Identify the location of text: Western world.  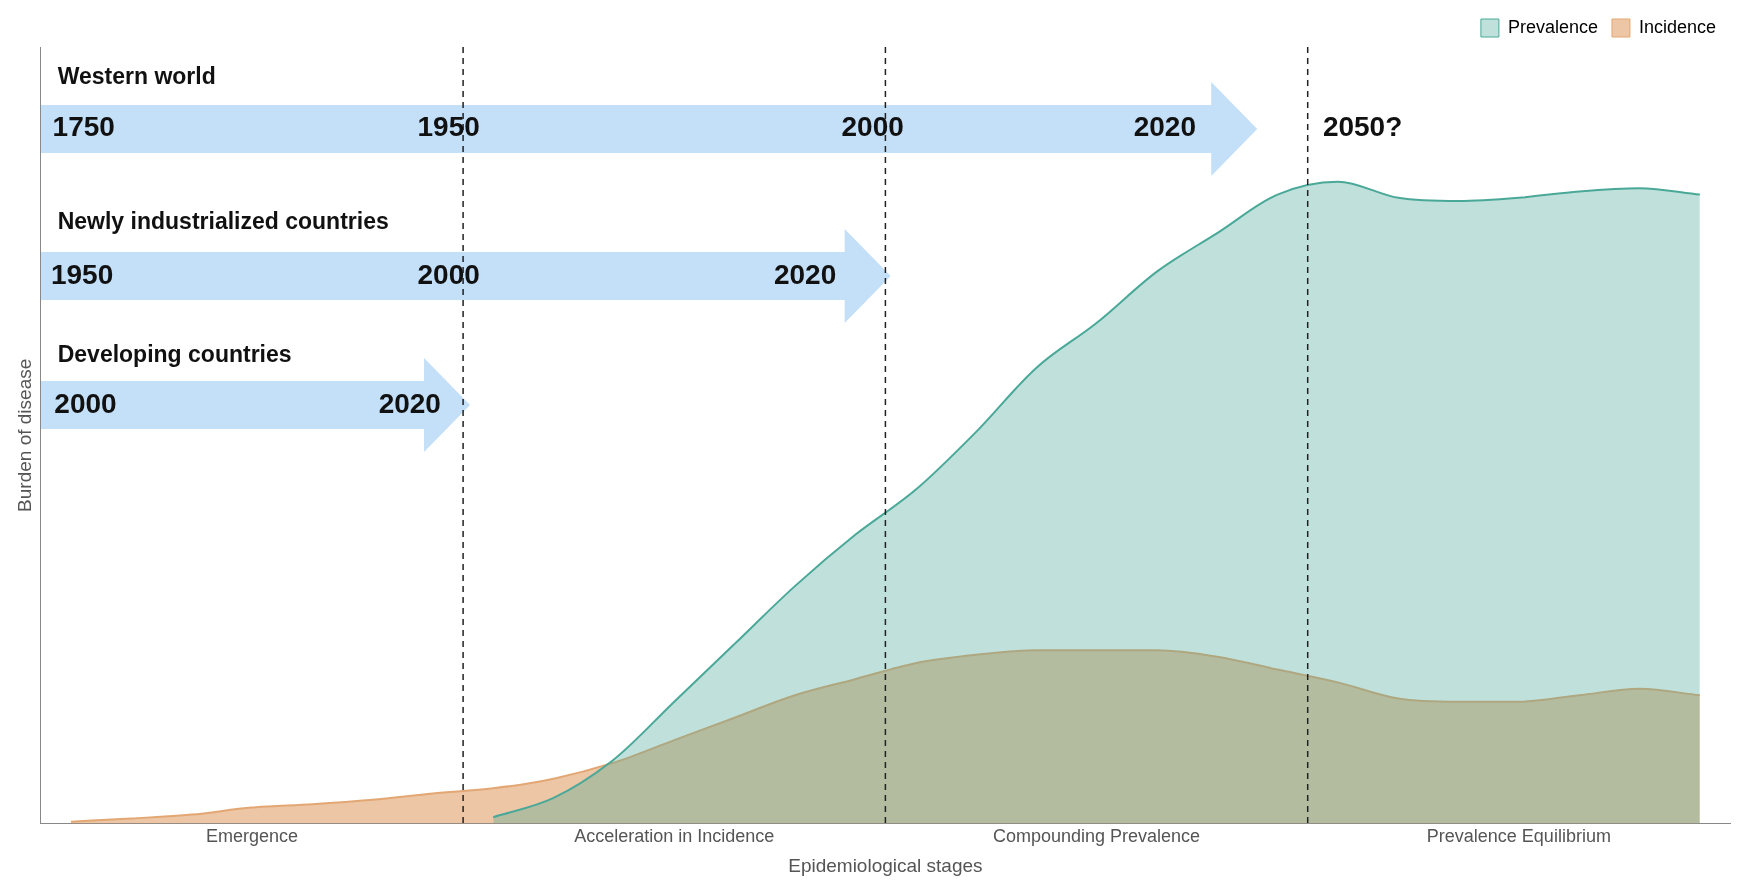
(136, 75).